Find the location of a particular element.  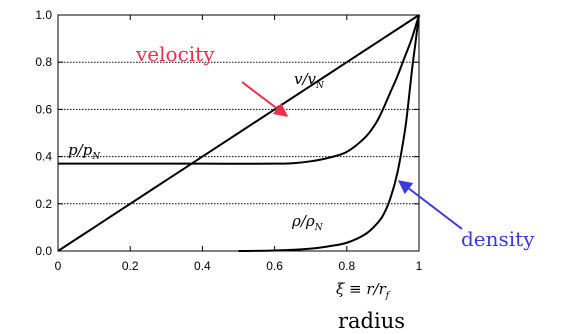

x-tick-label-0: 0 is located at coordinates (58, 266).